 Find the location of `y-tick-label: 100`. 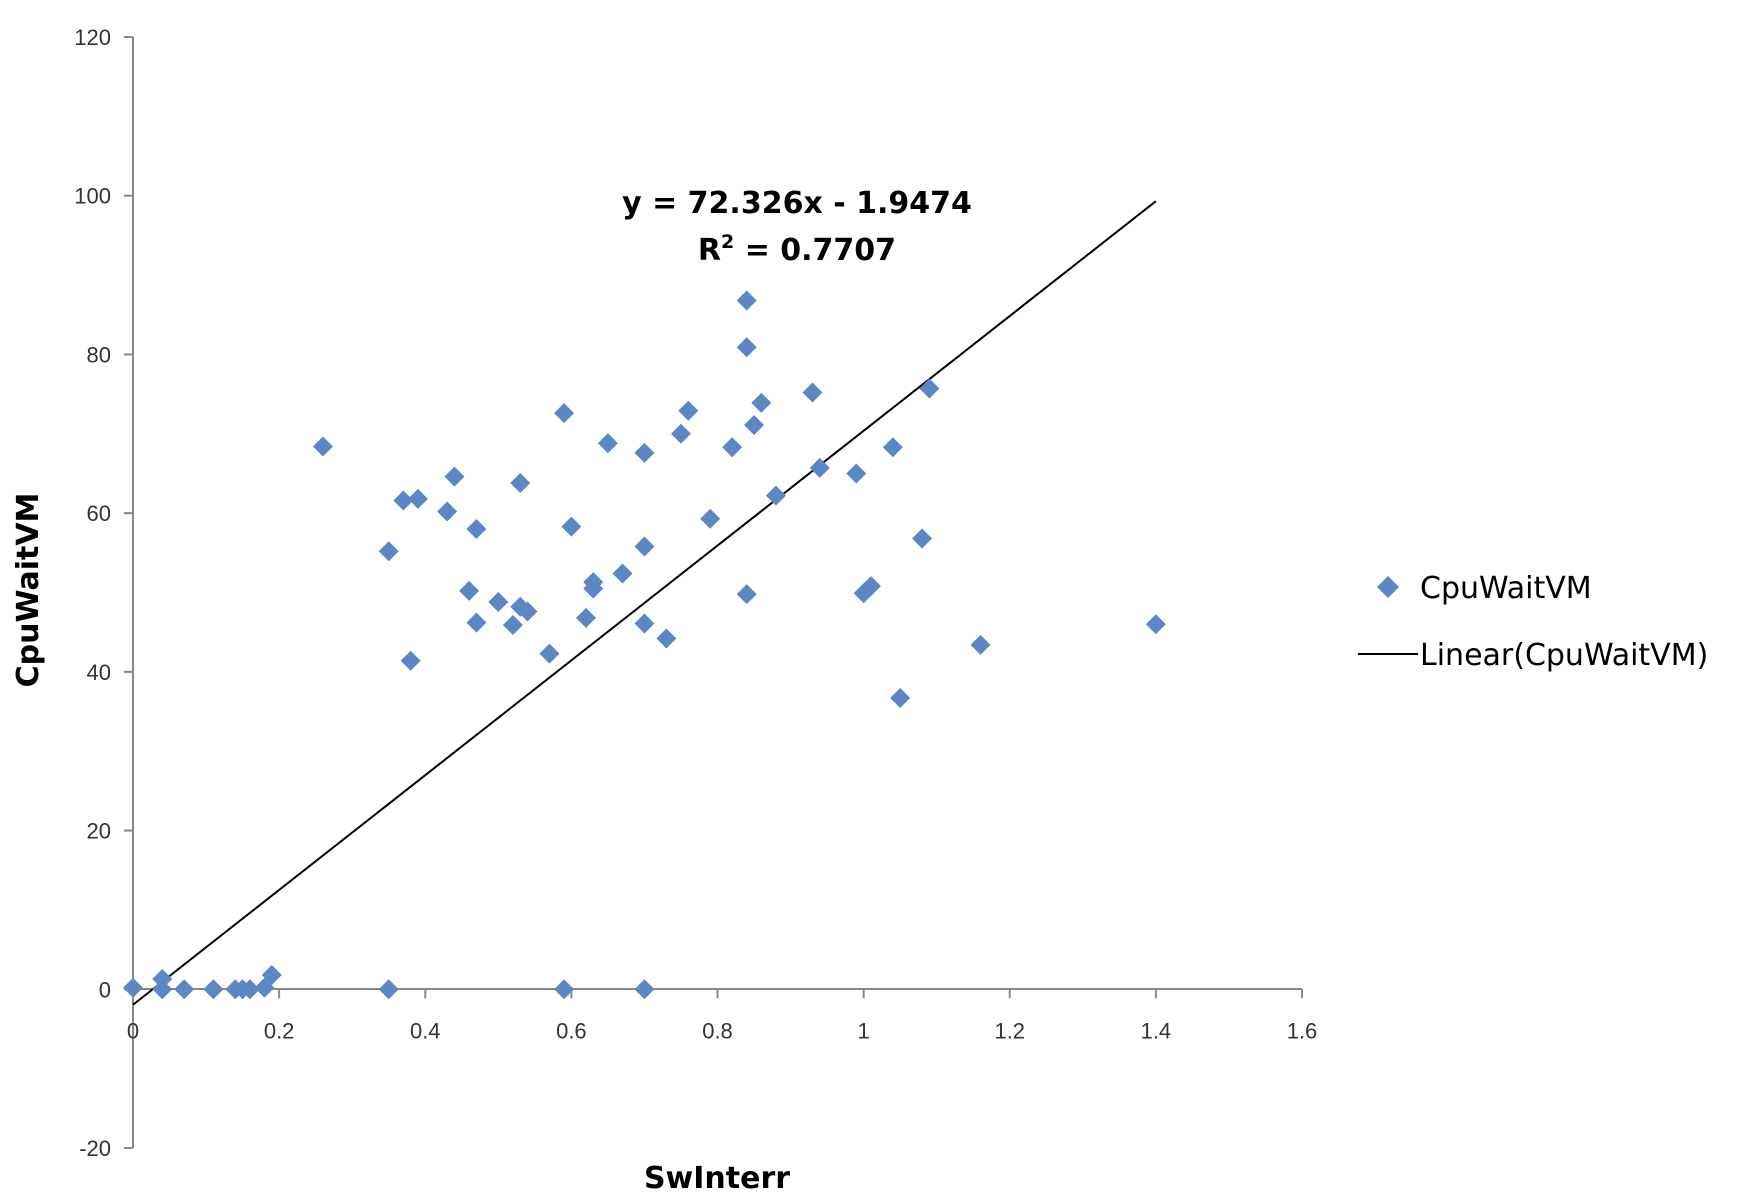

y-tick-label: 100 is located at coordinates (92, 196).